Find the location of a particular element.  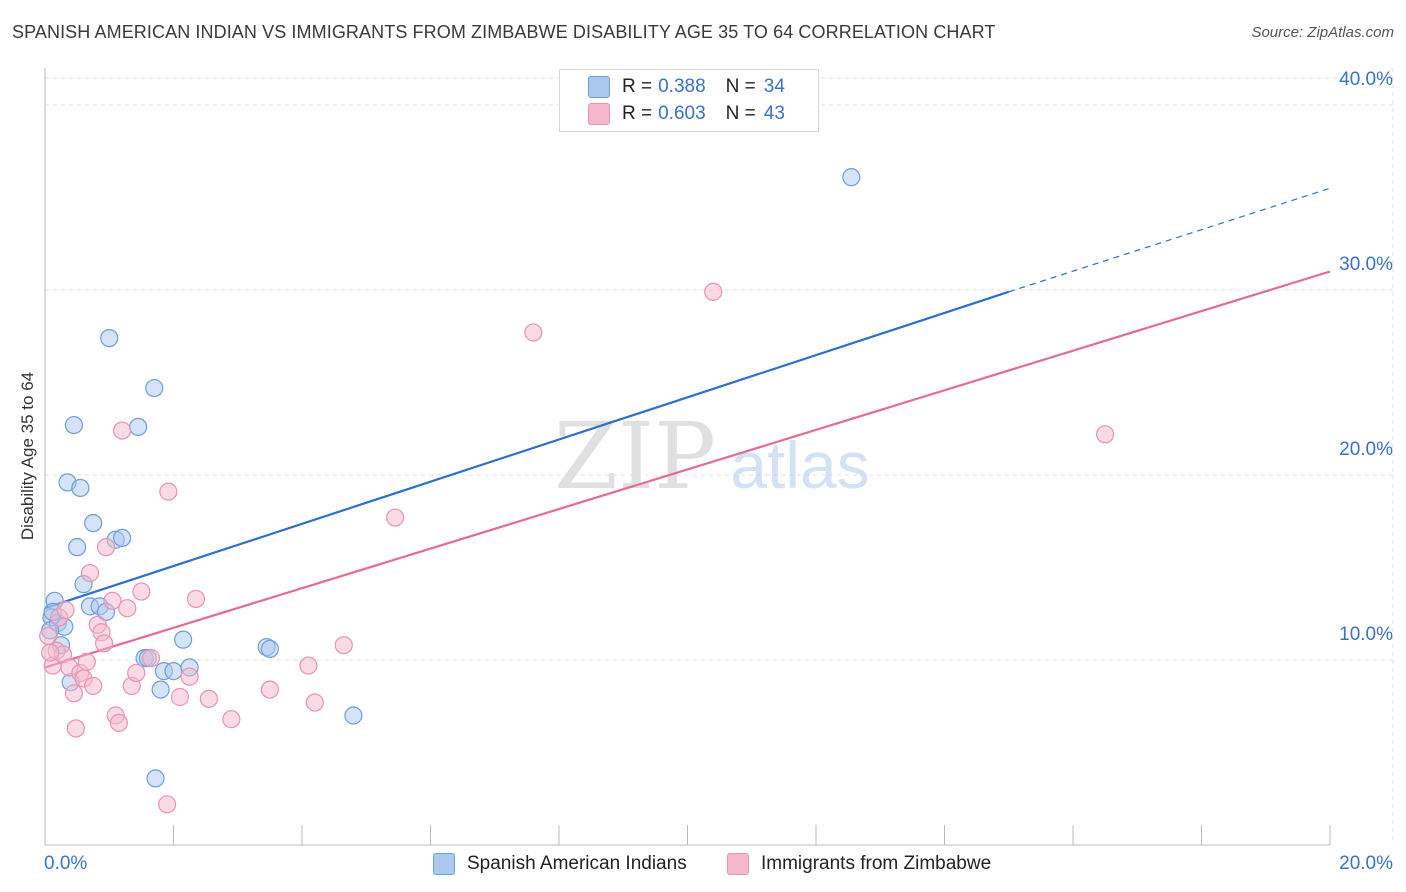

legend-label: Spanish American Indians is located at coordinates (577, 863).